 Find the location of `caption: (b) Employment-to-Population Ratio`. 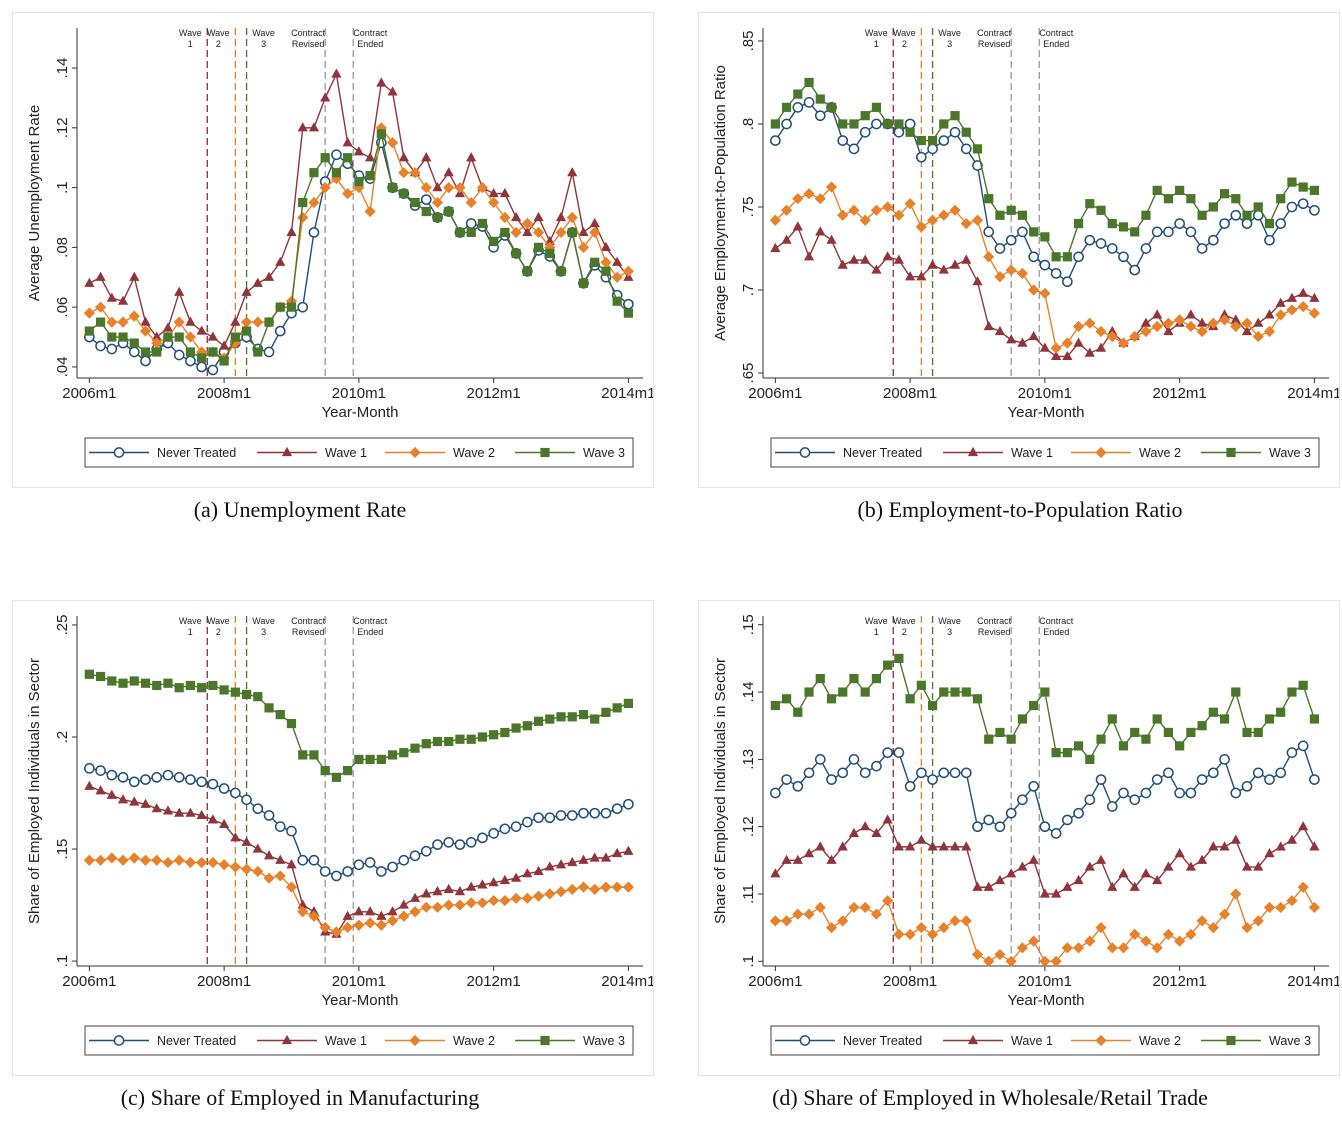

caption: (b) Employment-to-Population Ratio is located at coordinates (1020, 509).